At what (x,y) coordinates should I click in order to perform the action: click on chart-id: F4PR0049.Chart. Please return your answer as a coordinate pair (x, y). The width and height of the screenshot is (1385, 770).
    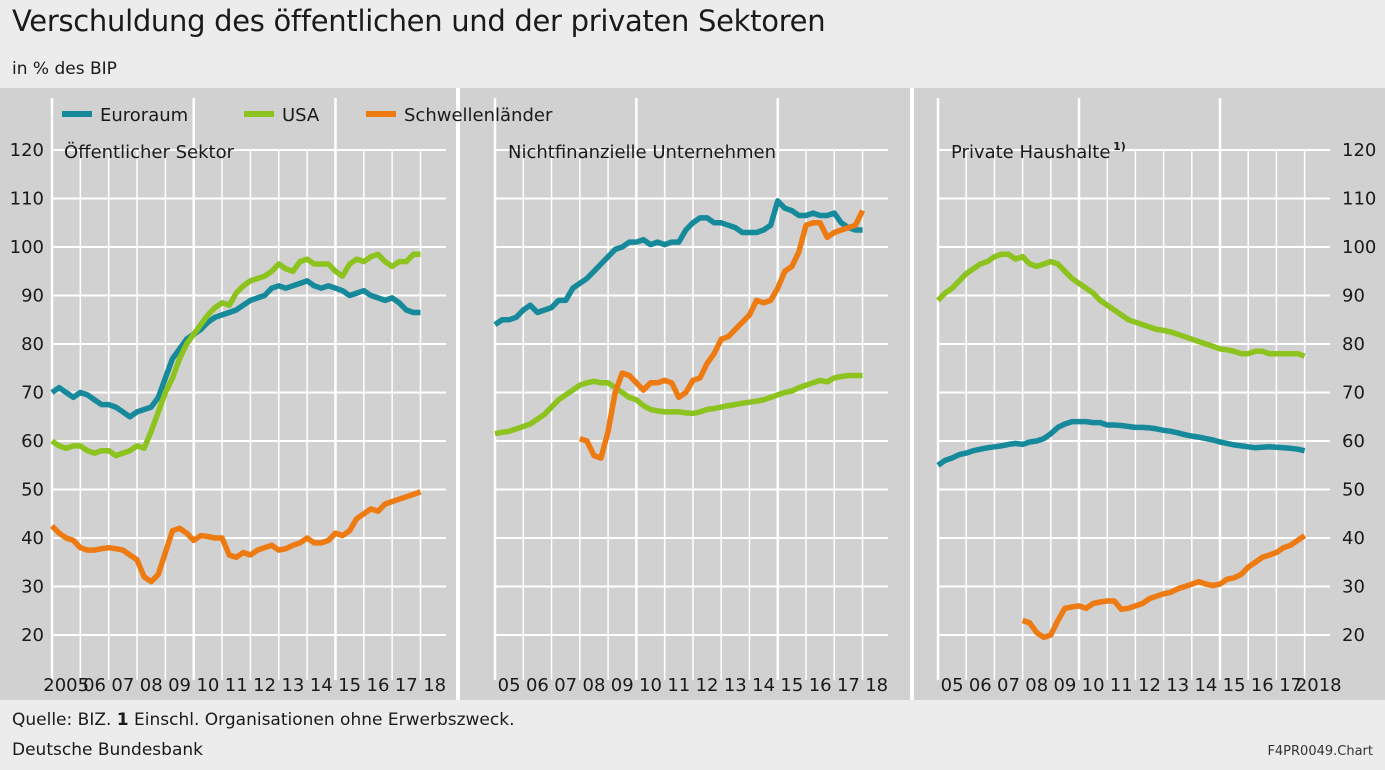
    Looking at the image, I should click on (1320, 751).